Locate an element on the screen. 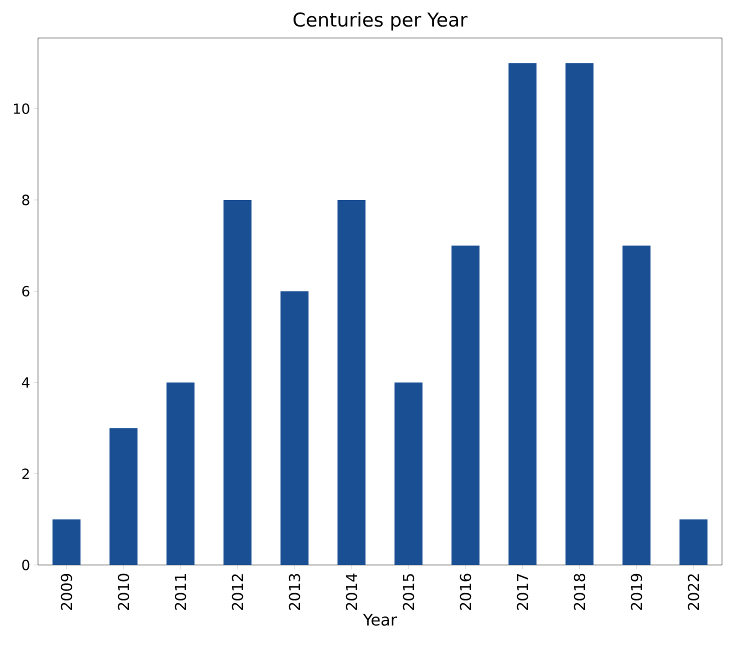 This screenshot has height=664, width=731. chart-title: Centuries per Year is located at coordinates (381, 21).